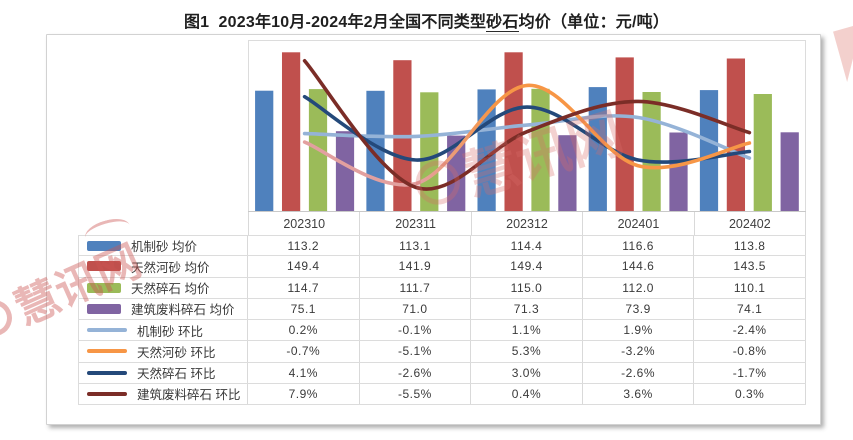 The image size is (853, 440). Describe the element at coordinates (527, 308) in the screenshot. I see `value-cell: 71.3` at that location.